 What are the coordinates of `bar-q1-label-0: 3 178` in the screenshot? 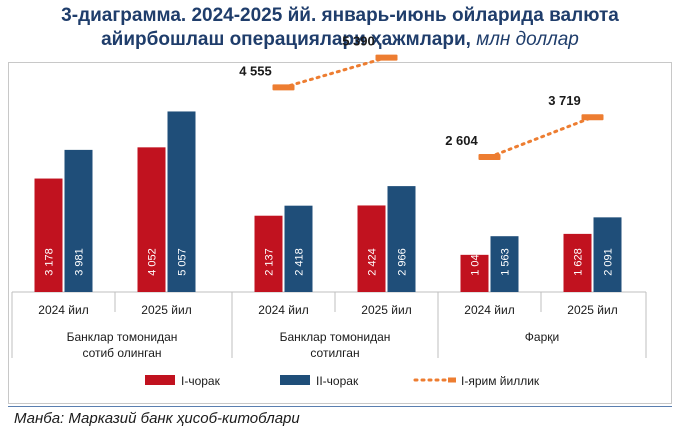 It's located at (50, 262).